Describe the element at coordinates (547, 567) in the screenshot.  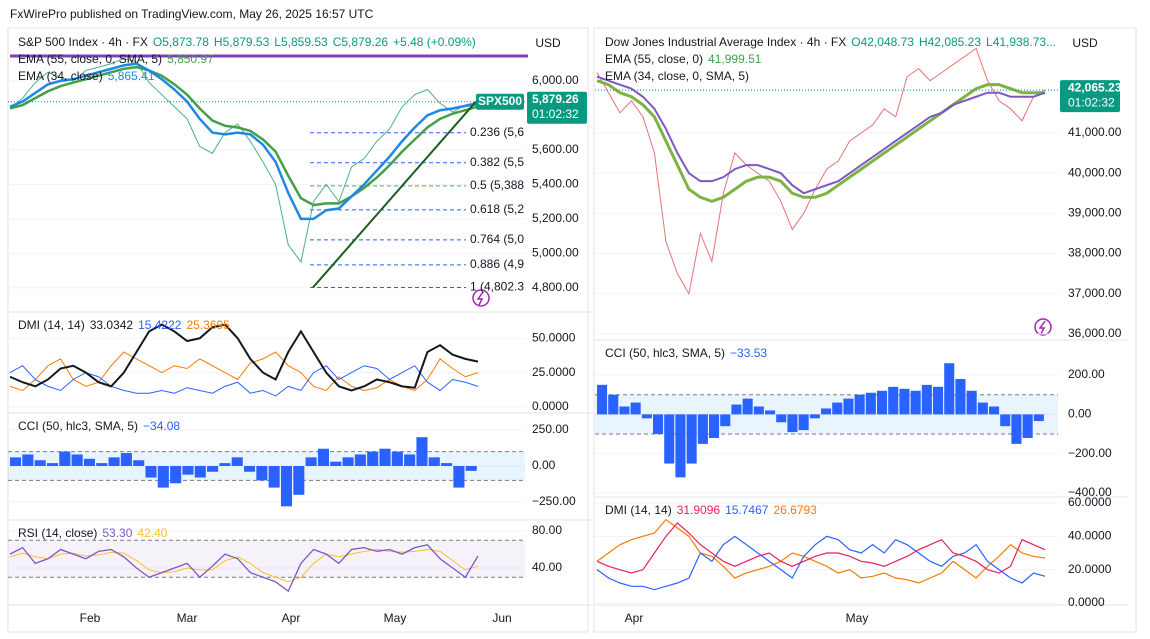
I see `y-tick-label: 40.00` at that location.